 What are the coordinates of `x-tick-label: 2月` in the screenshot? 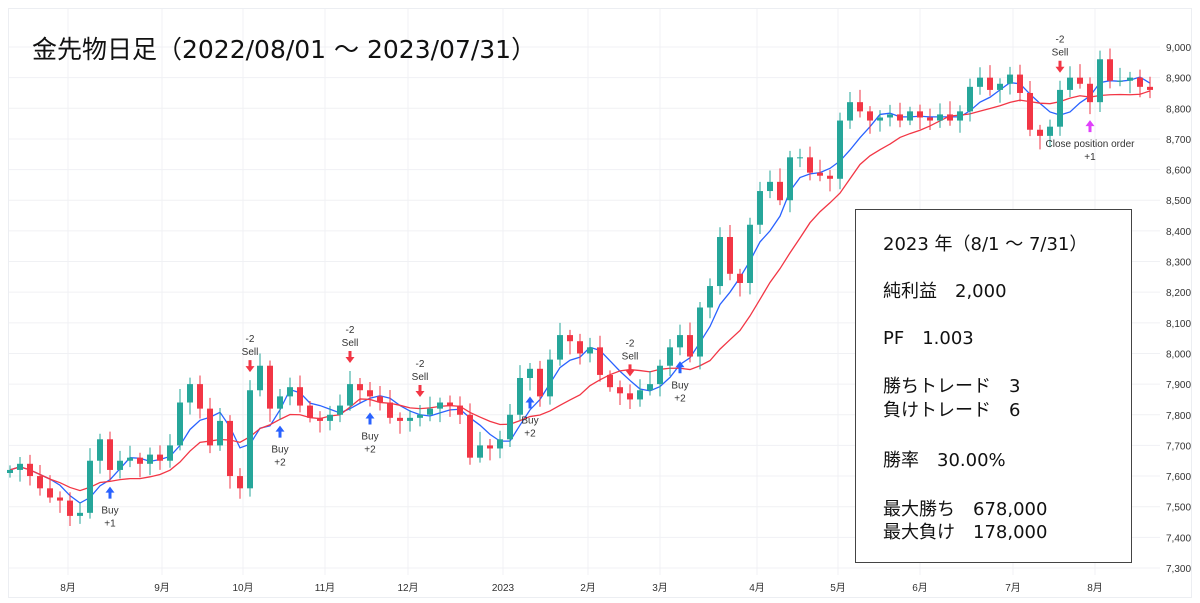 It's located at (588, 588).